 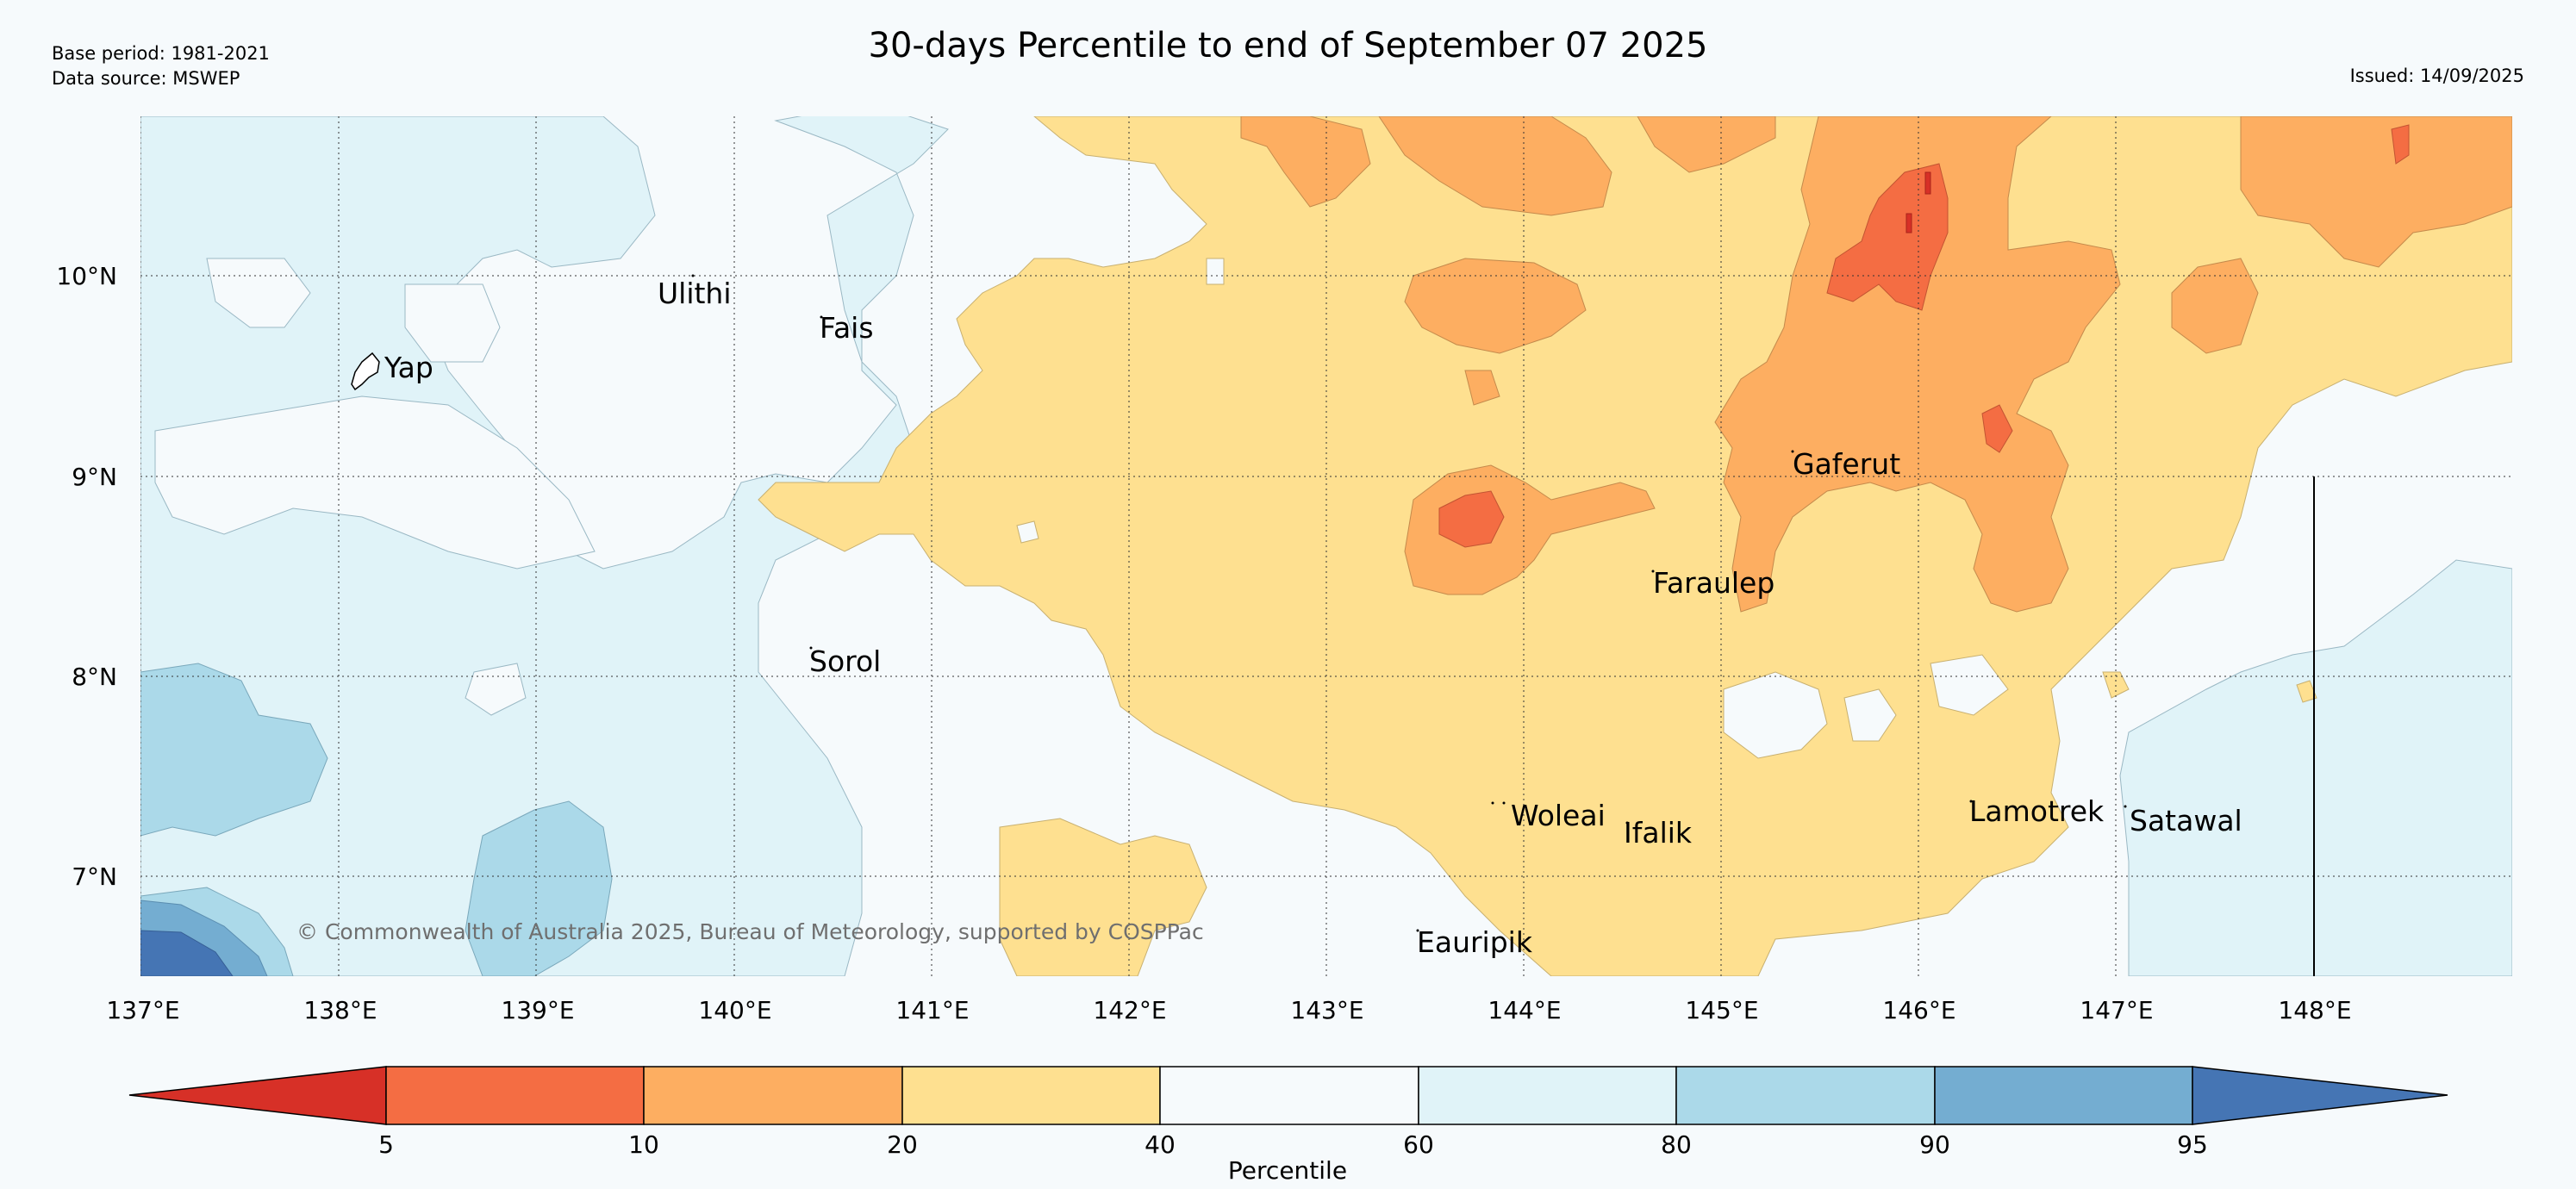 I want to click on colorbar-label: Percentile, so click(x=1287, y=1170).